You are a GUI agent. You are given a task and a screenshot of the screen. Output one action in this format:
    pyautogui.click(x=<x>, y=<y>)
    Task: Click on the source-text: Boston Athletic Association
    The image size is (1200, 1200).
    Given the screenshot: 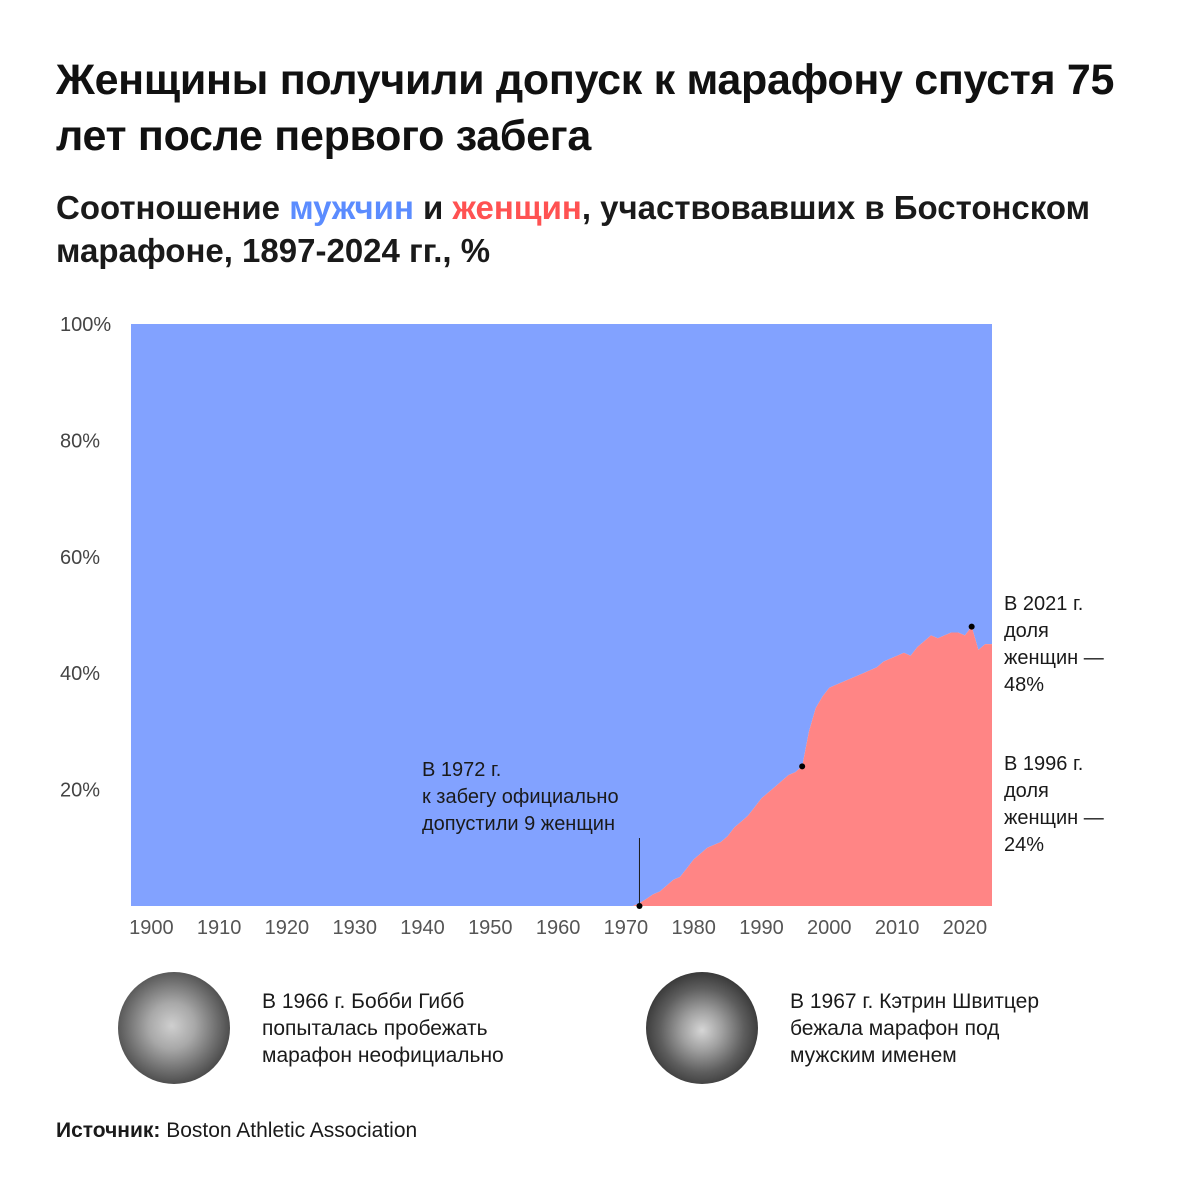 What is the action you would take?
    pyautogui.click(x=289, y=1130)
    